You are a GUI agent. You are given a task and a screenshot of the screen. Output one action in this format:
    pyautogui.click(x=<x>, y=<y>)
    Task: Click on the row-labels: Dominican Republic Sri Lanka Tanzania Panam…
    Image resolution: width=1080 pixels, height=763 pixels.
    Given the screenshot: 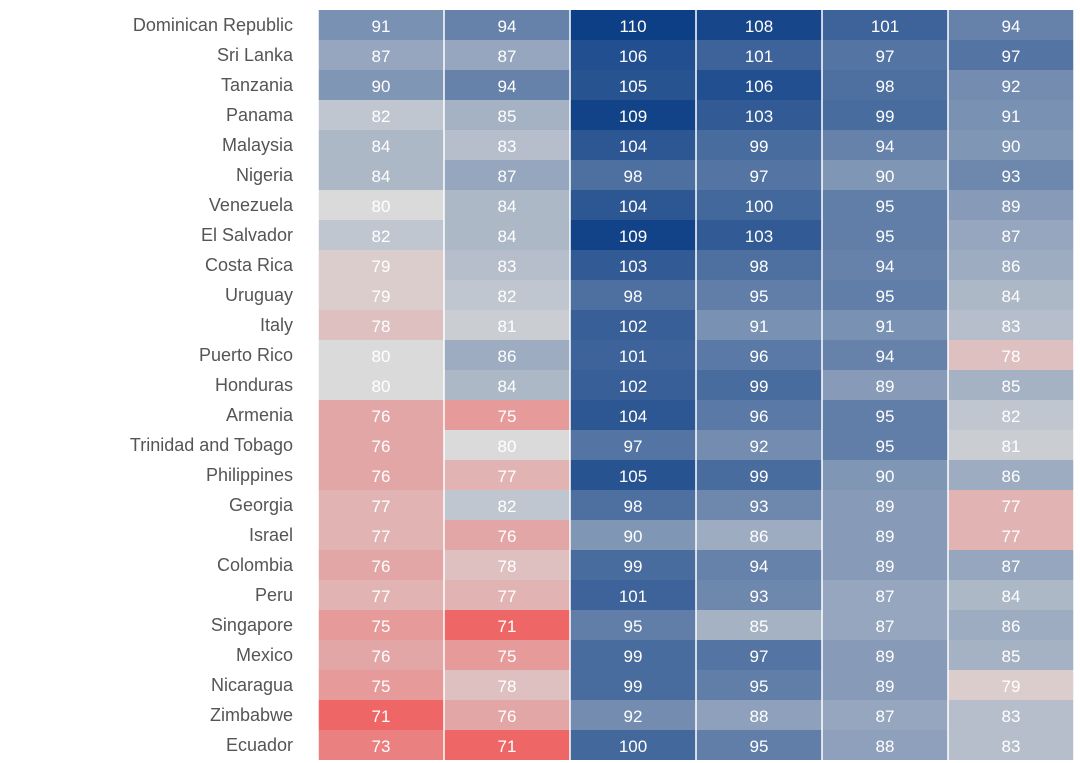 What is the action you would take?
    pyautogui.click(x=212, y=385)
    